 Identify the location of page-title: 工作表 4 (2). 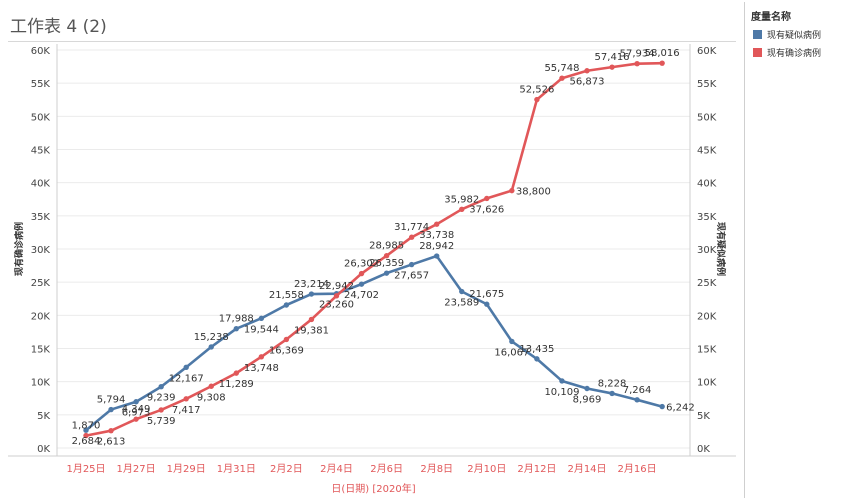
(58, 27).